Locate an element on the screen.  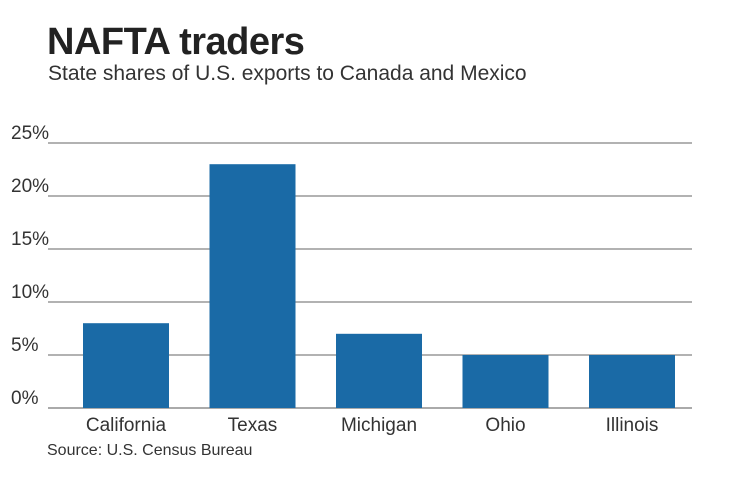
chart-title: NAFTA traders is located at coordinates (176, 42).